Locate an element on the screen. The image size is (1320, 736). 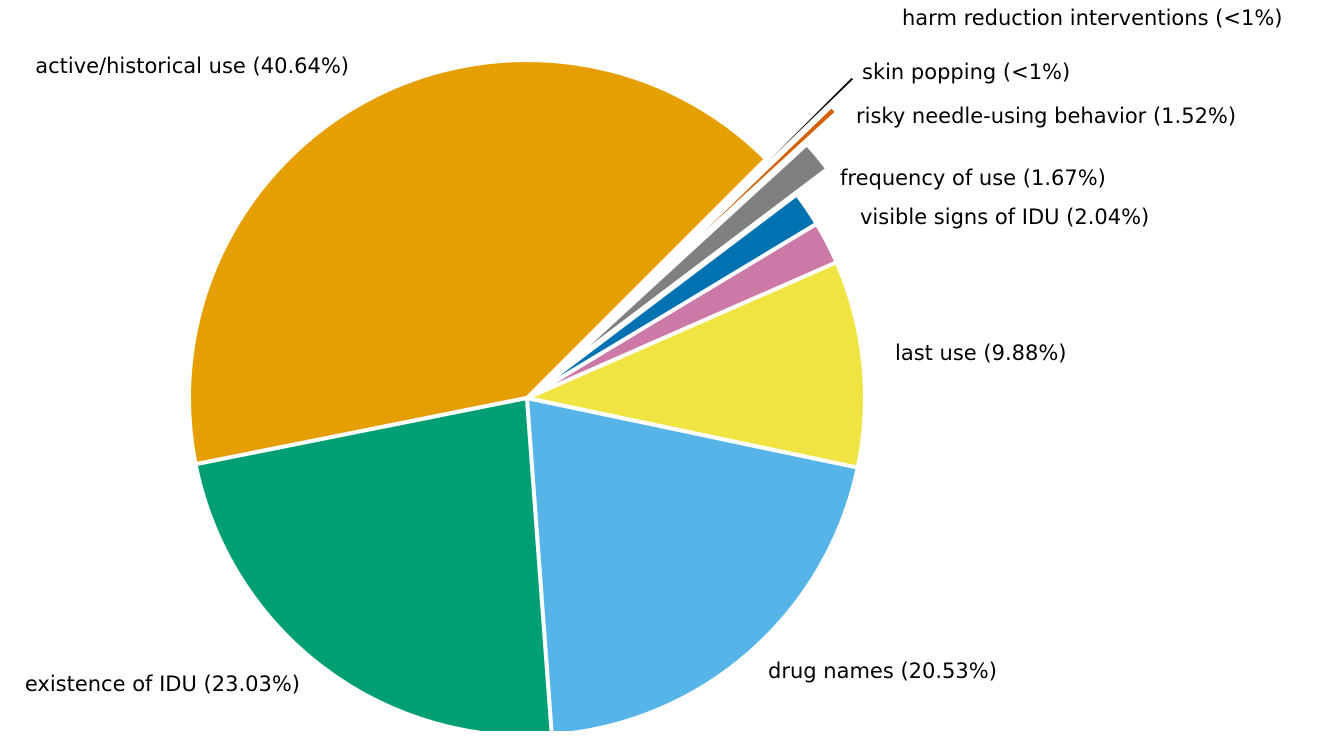
pie-label-harm-reduction-interventions: harm reduction interventions (<1%) is located at coordinates (1092, 18).